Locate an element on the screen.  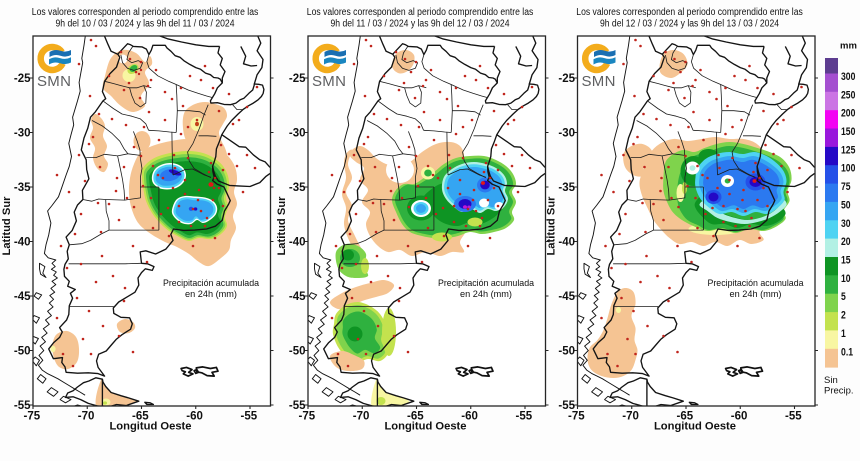
svg-text: 30 is located at coordinates (846, 224).